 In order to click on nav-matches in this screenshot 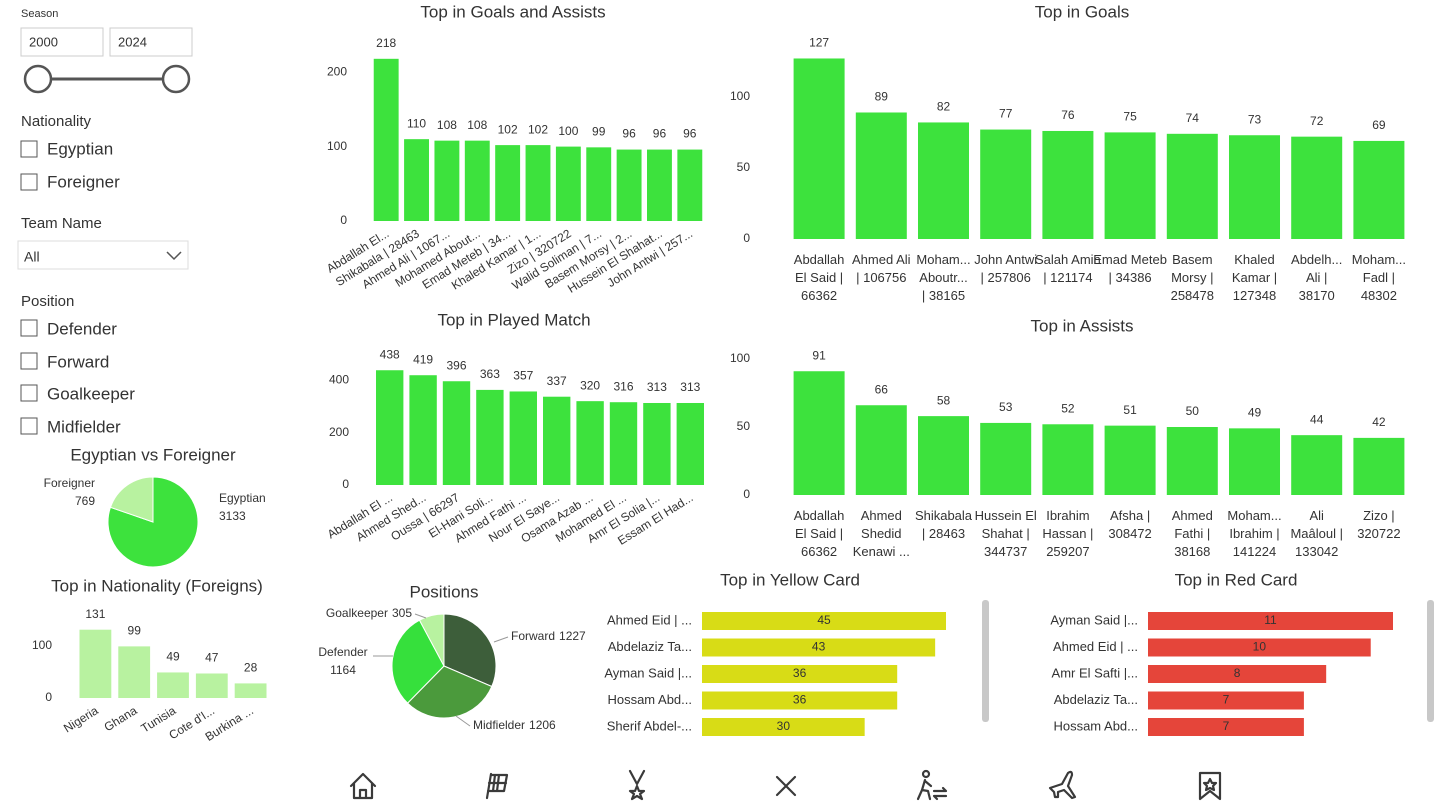, I will do `click(497, 786)`.